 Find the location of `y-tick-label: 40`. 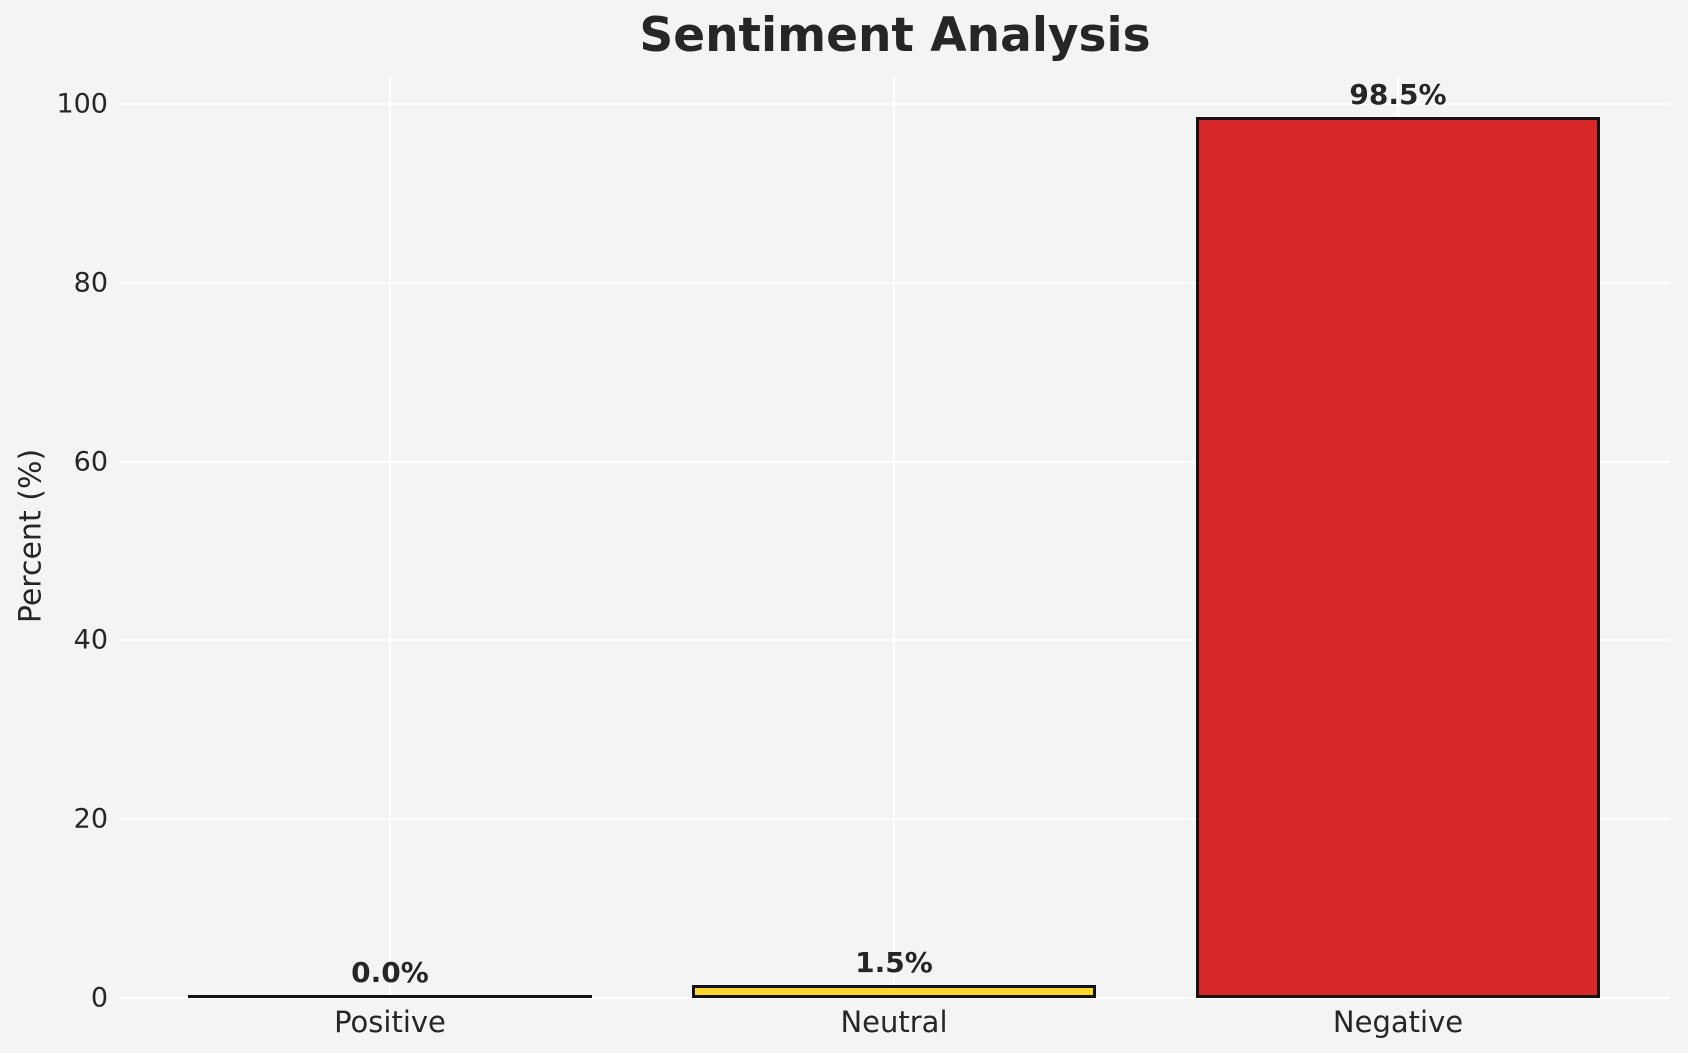

y-tick-label: 40 is located at coordinates (90, 640).